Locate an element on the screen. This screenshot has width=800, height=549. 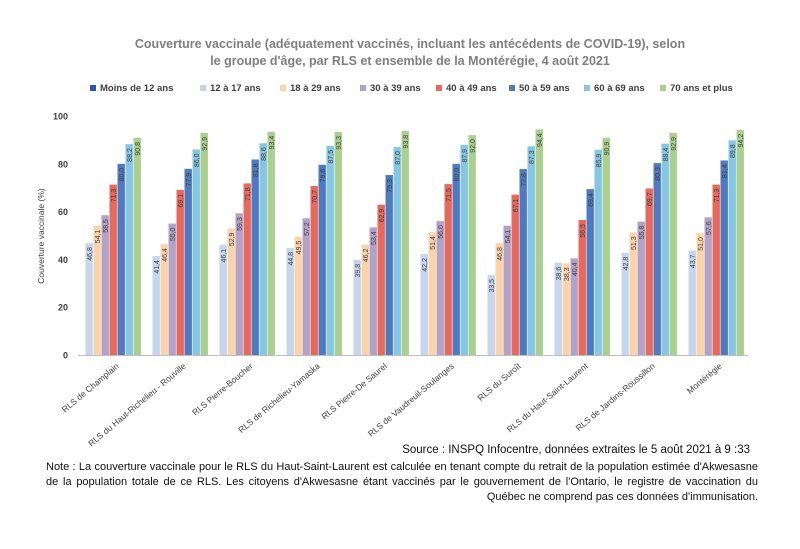
x-tick-label-monteregie: Montérégie is located at coordinates (704, 378).